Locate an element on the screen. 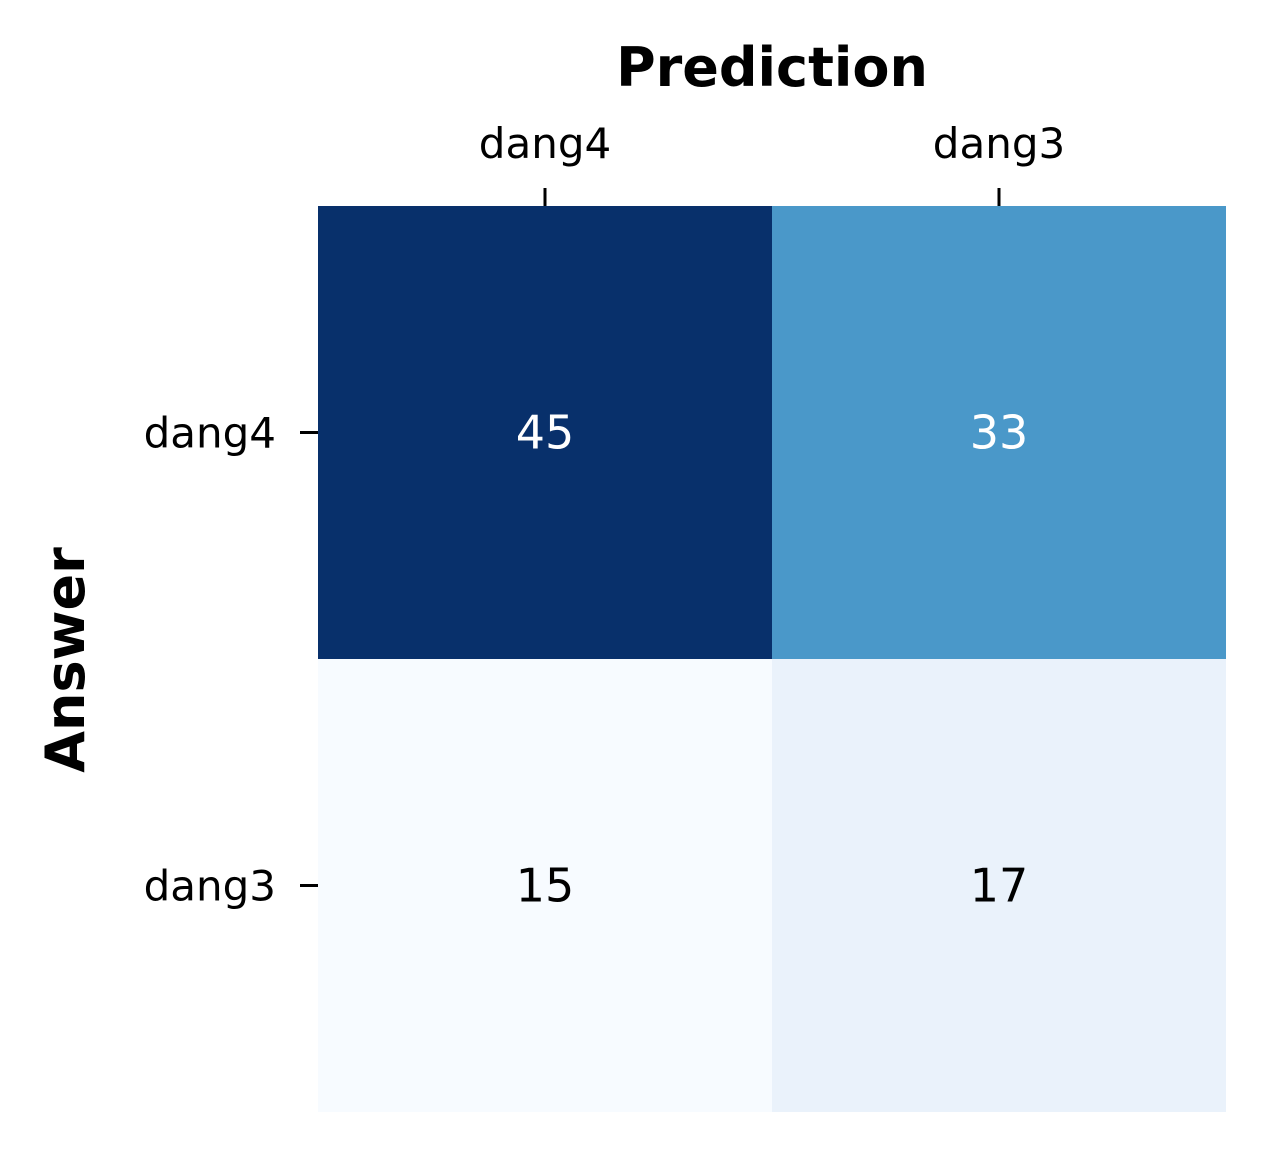  heatmap-cell-dang4-dang4 is located at coordinates (545, 432).